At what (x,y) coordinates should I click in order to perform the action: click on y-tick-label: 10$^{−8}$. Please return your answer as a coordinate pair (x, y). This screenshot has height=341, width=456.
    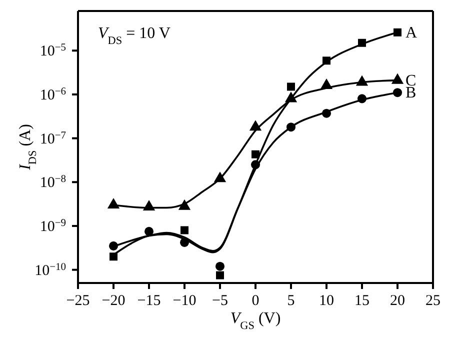
    Looking at the image, I should click on (53, 183).